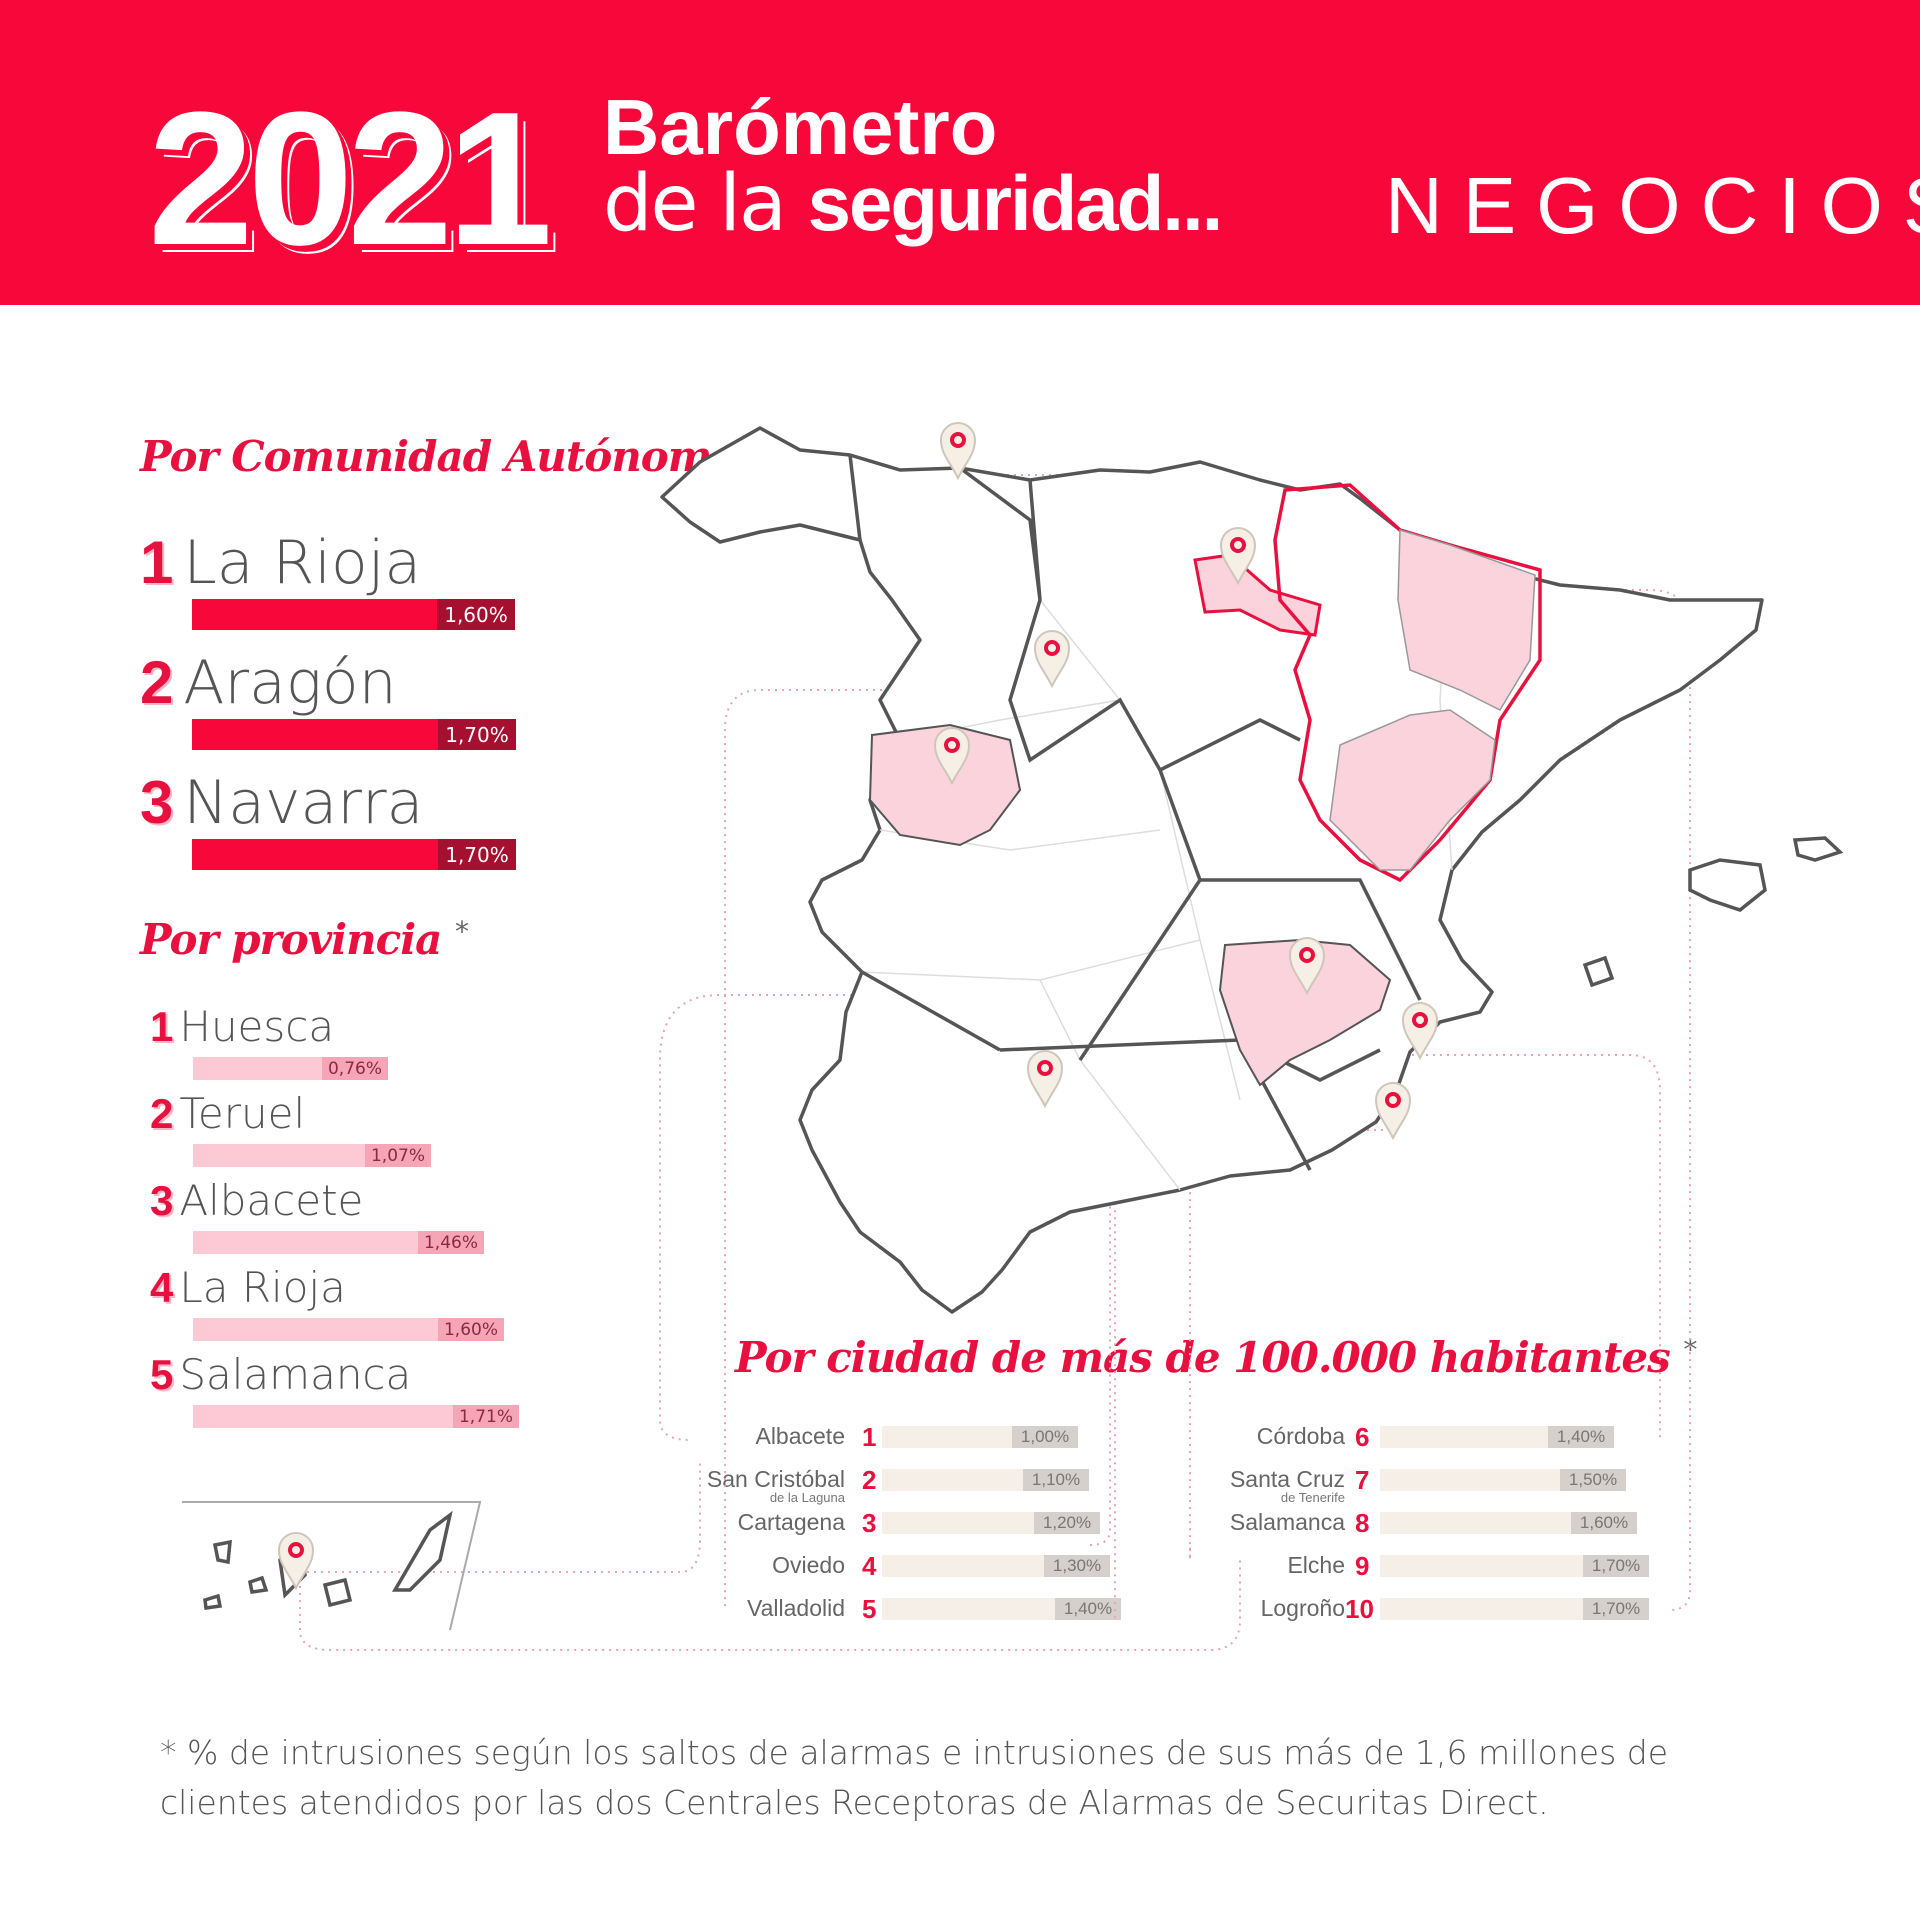 The image size is (1920, 1920). I want to click on rank-number: 5, so click(869, 1609).